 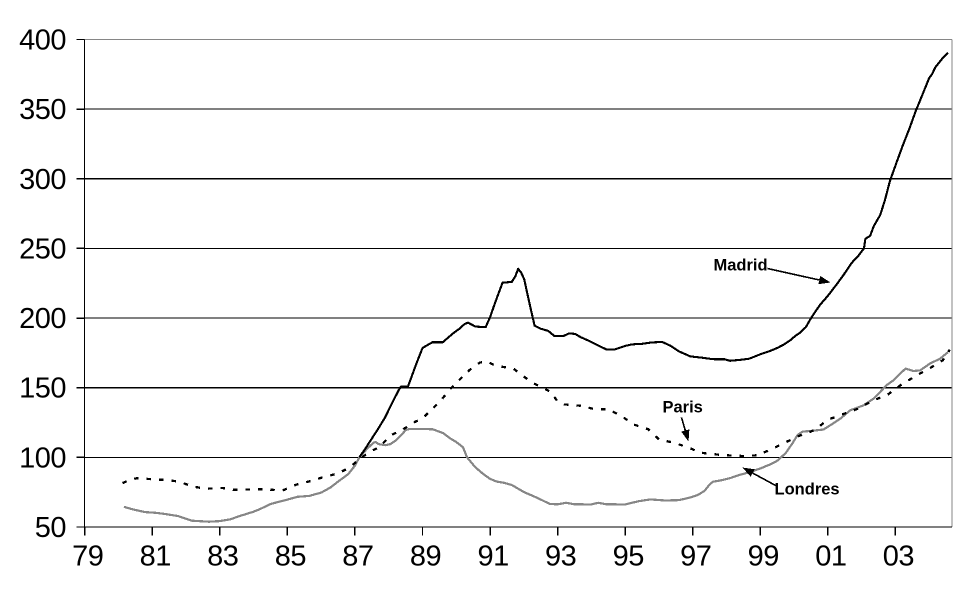 What do you see at coordinates (42, 110) in the screenshot?
I see `svg-text: 350` at bounding box center [42, 110].